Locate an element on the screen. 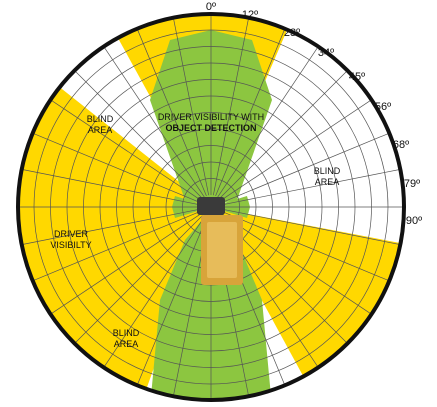 This screenshot has height=407, width=437. degree-mark-79: 79º is located at coordinates (412, 184).